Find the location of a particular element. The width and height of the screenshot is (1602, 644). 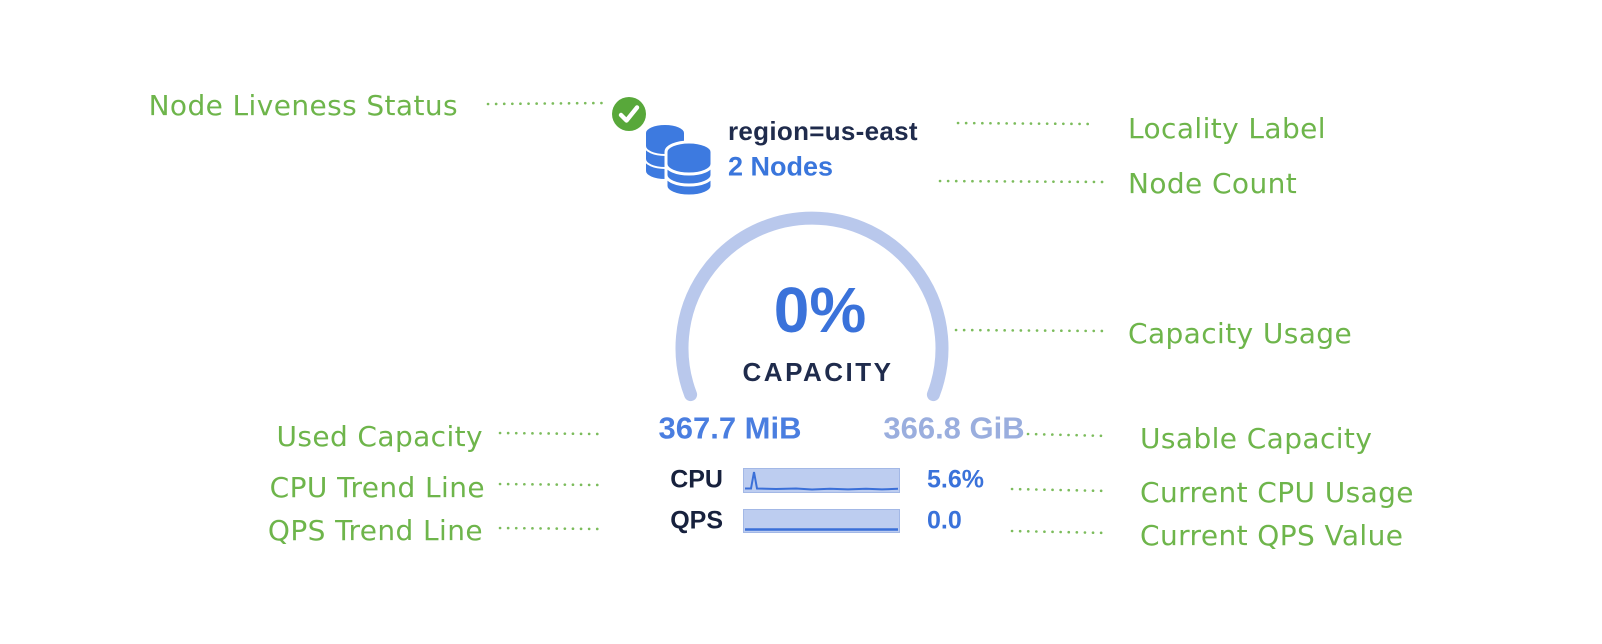

cpu-trend-sparkline is located at coordinates (821, 480).